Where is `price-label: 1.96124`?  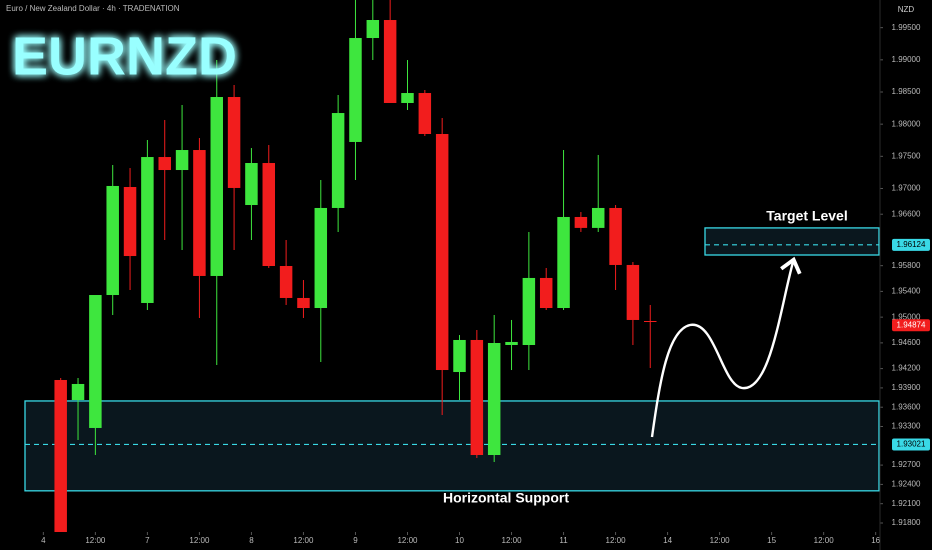
price-label: 1.96124 is located at coordinates (911, 244).